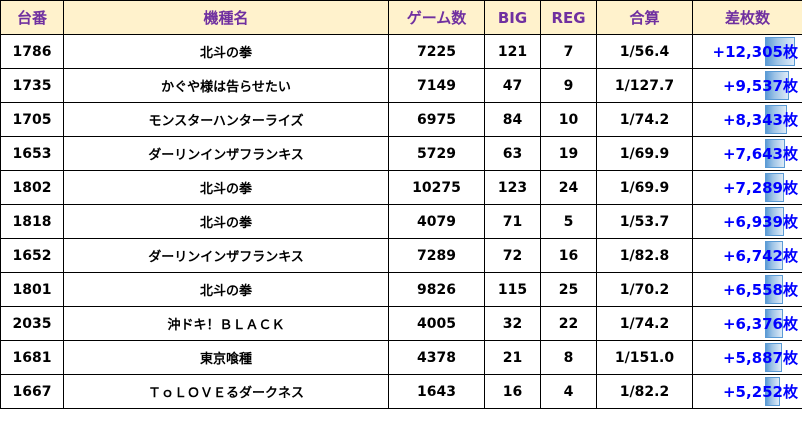  I want to click on cell-machine-no: 1802, so click(32, 187).